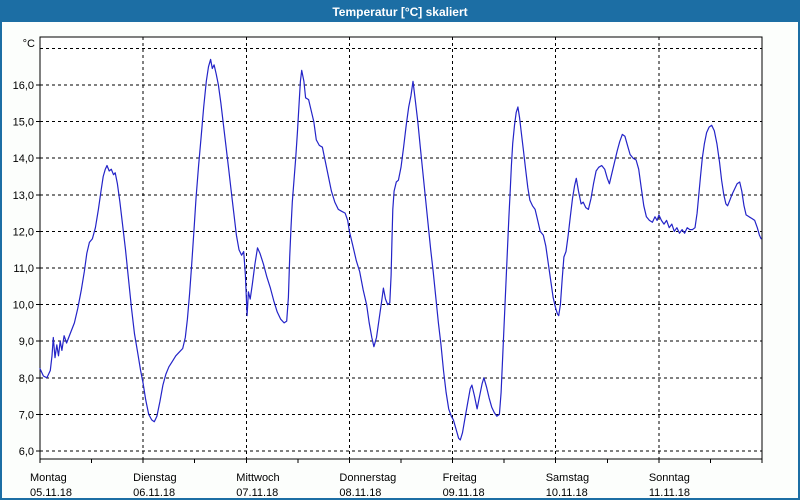 Image resolution: width=800 pixels, height=500 pixels. I want to click on y-tick-label: 7,0, so click(26, 415).